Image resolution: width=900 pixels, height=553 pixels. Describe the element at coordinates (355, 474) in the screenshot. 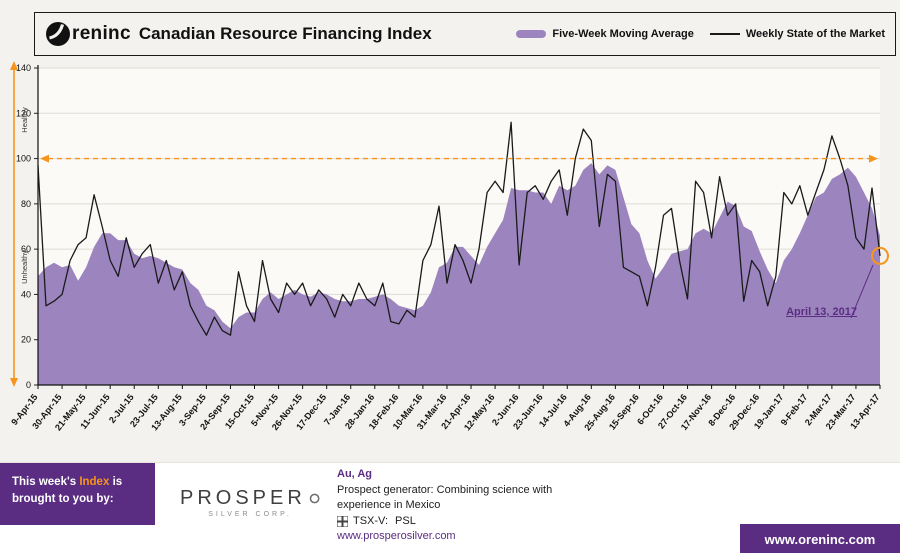

I see `sponsor-metals: Au, Ag` at that location.